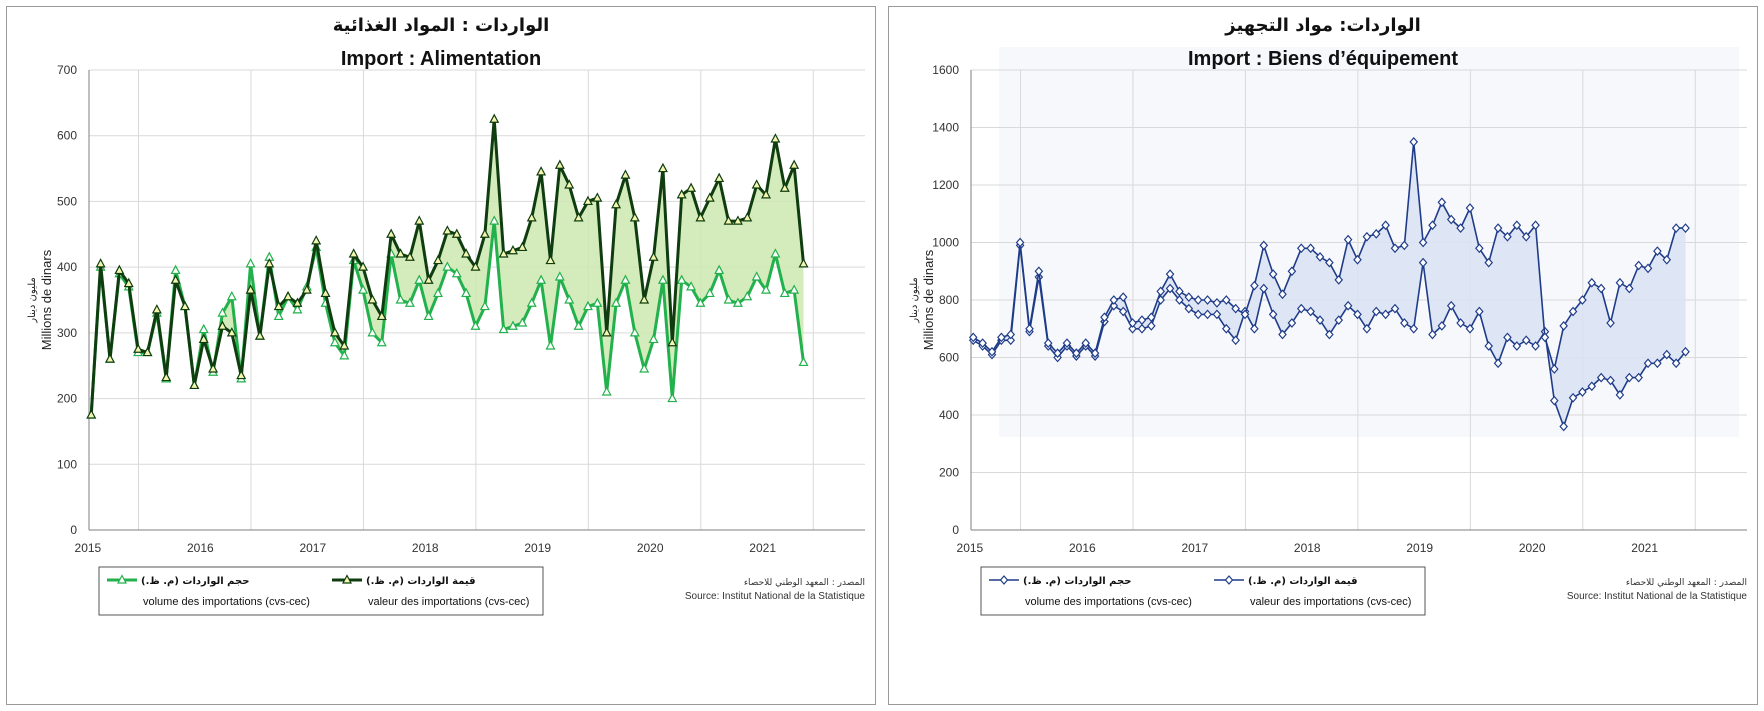 This screenshot has height=711, width=1764. What do you see at coordinates (949, 300) in the screenshot?
I see `y-tick-label: 800` at bounding box center [949, 300].